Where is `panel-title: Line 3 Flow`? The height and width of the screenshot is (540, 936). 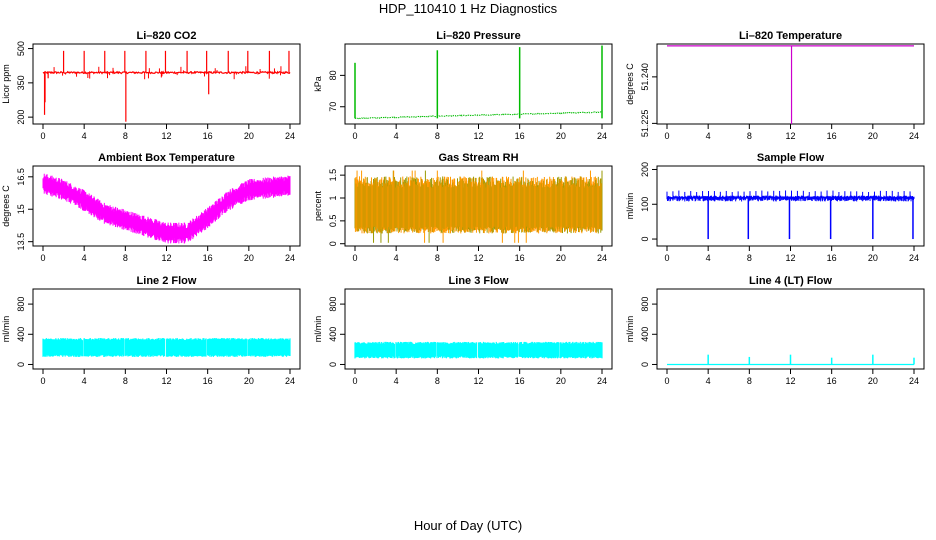
panel-title: Line 3 Flow is located at coordinates (479, 281).